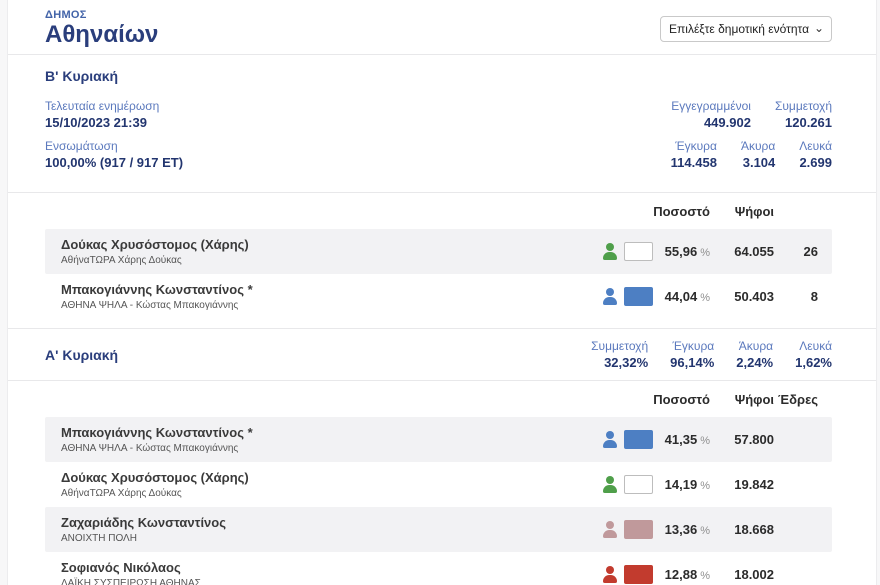 This screenshot has height=585, width=880. What do you see at coordinates (114, 162) in the screenshot?
I see `integration-value: 100,00% (917 / 917 ΕΤ)` at bounding box center [114, 162].